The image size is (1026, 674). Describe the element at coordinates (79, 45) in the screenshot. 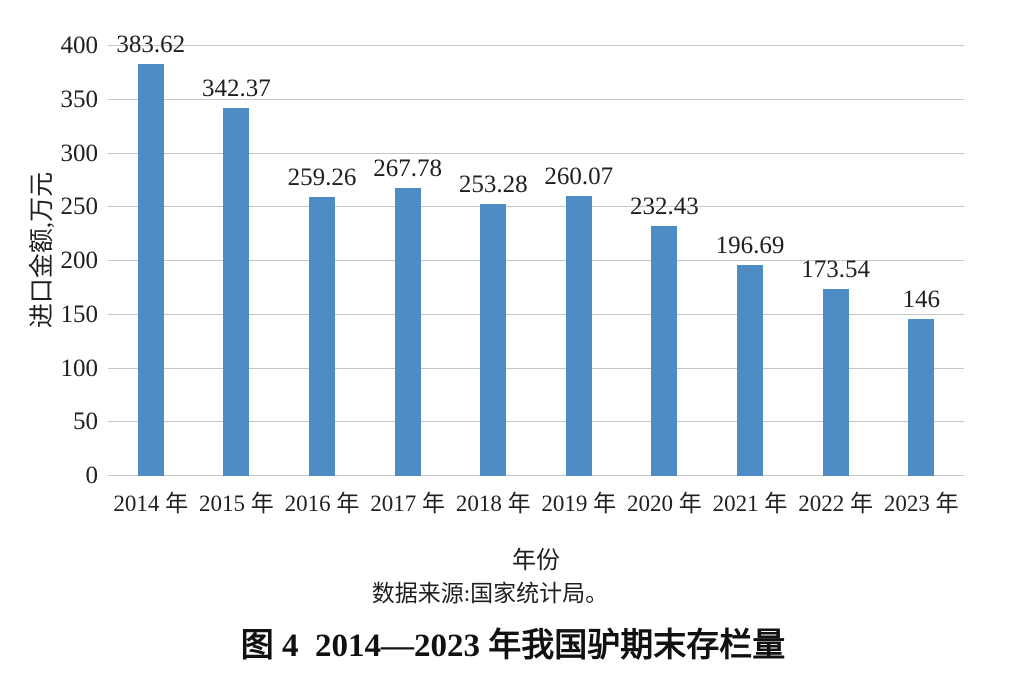

I see `y-tick-label: 400` at that location.